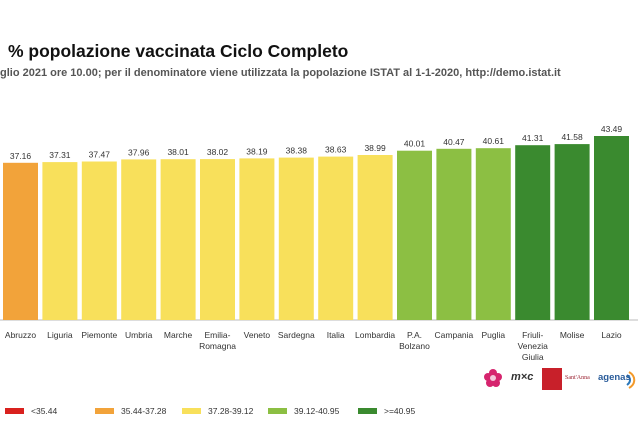 The image size is (638, 425). I want to click on red-institute-logo, so click(552, 379).